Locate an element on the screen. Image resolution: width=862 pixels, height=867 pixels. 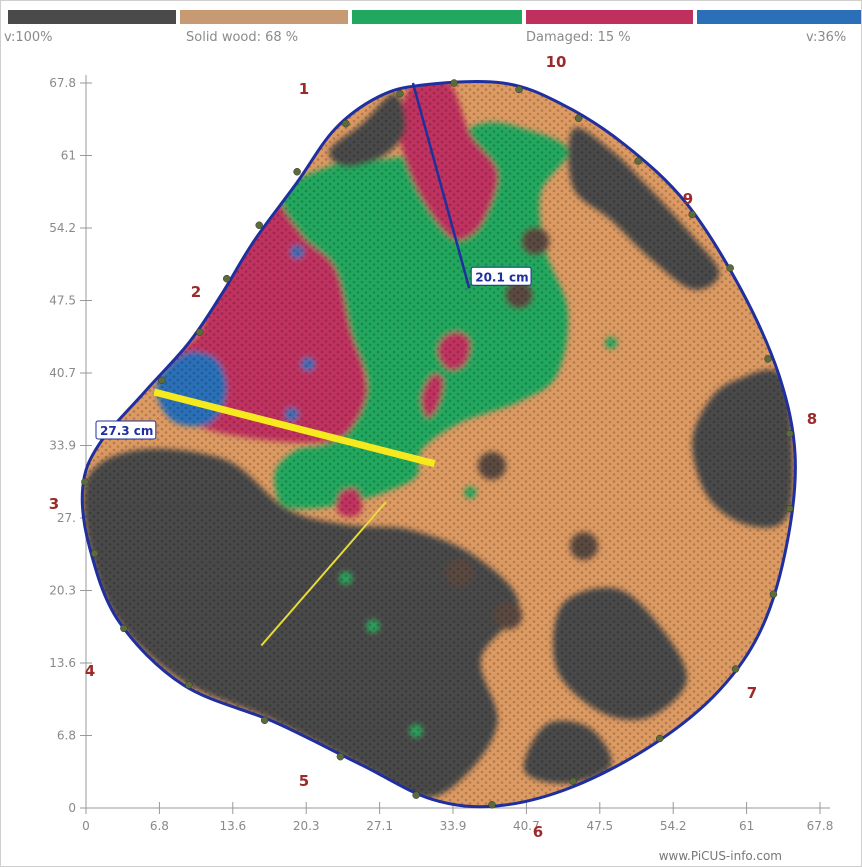
scale-segment-green is located at coordinates (437, 17).